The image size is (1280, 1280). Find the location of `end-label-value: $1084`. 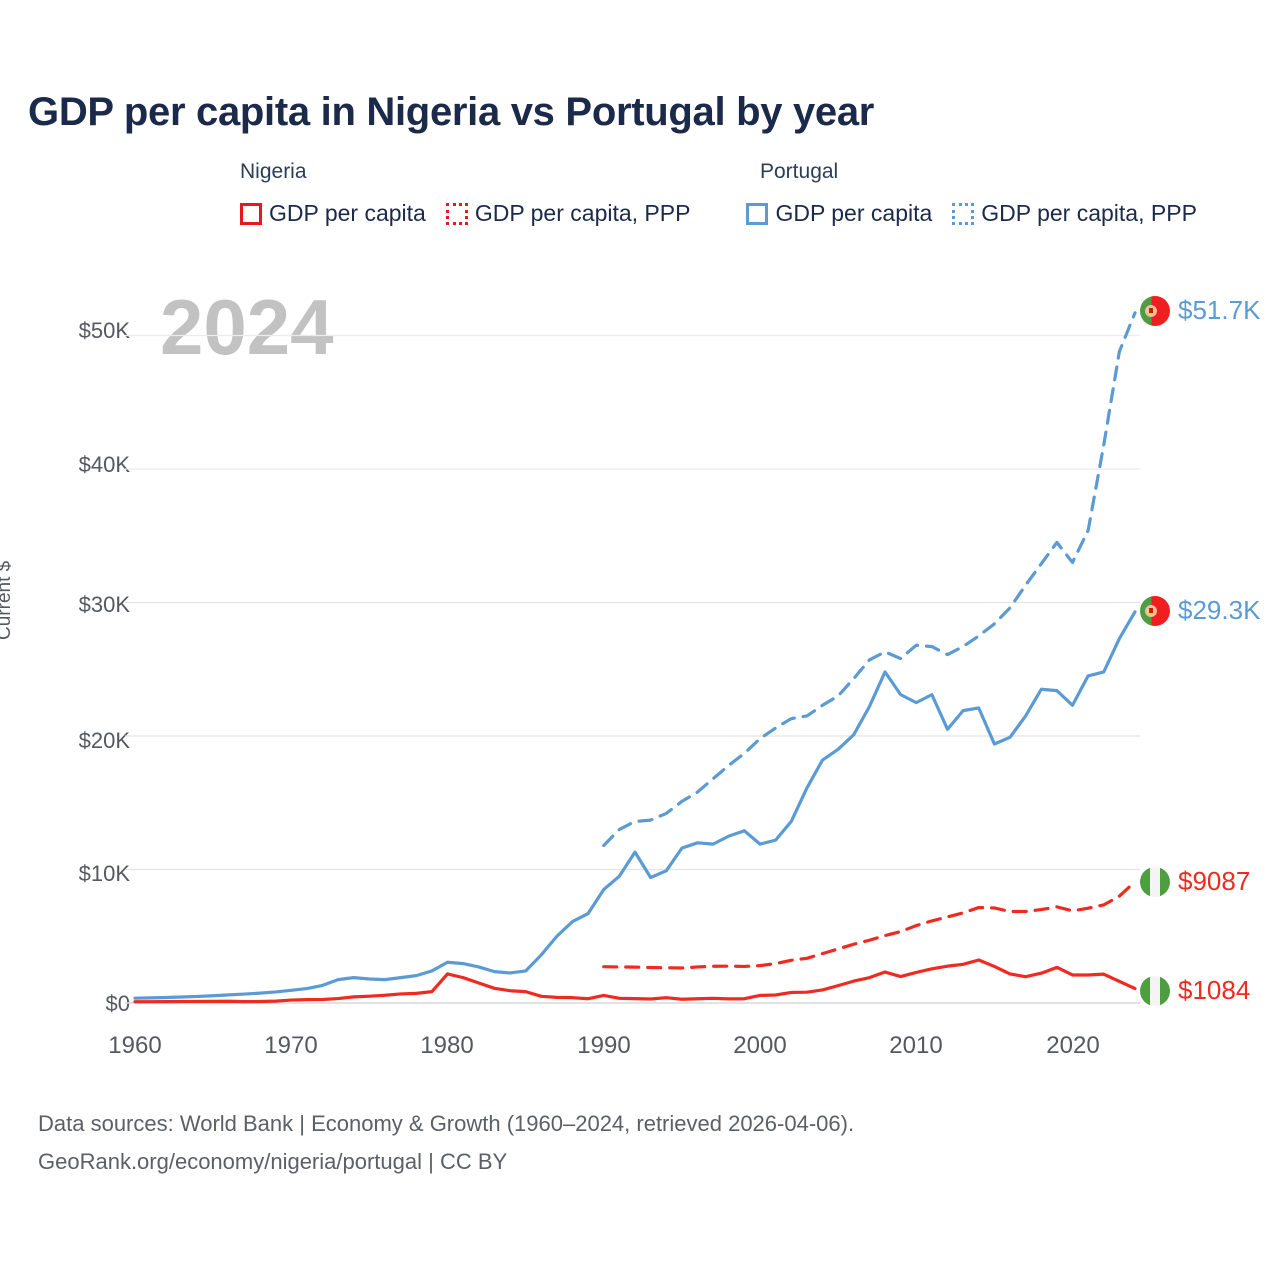

end-label-value: $1084 is located at coordinates (1214, 990).